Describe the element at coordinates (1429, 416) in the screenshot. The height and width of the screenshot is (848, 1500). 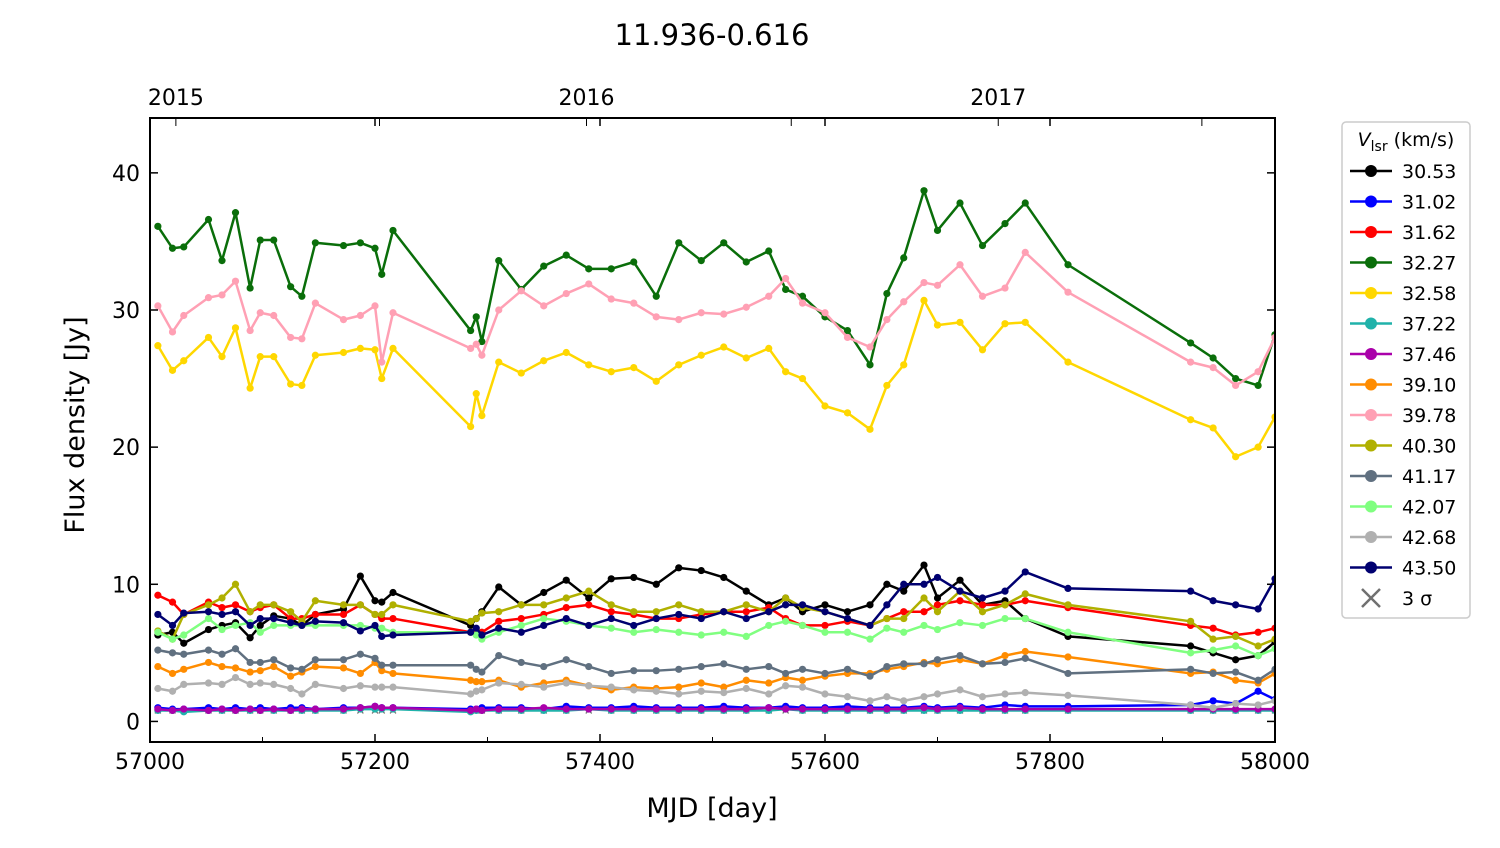
I see `legend-label: 39.78` at that location.